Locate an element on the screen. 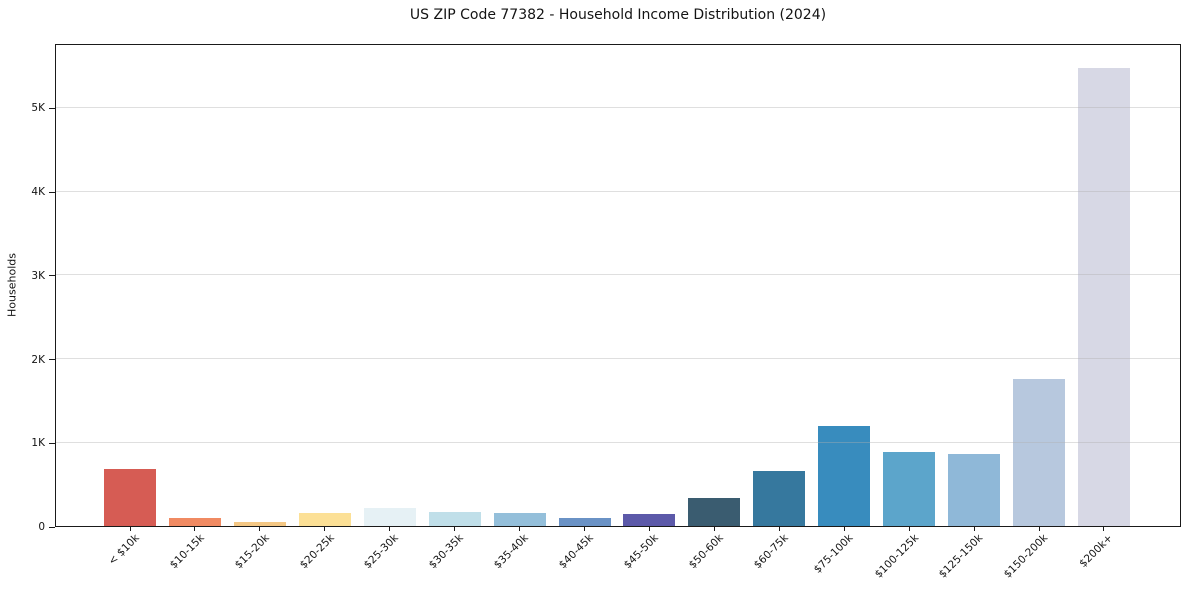 The width and height of the screenshot is (1189, 590). bar-$60-75k is located at coordinates (779, 498).